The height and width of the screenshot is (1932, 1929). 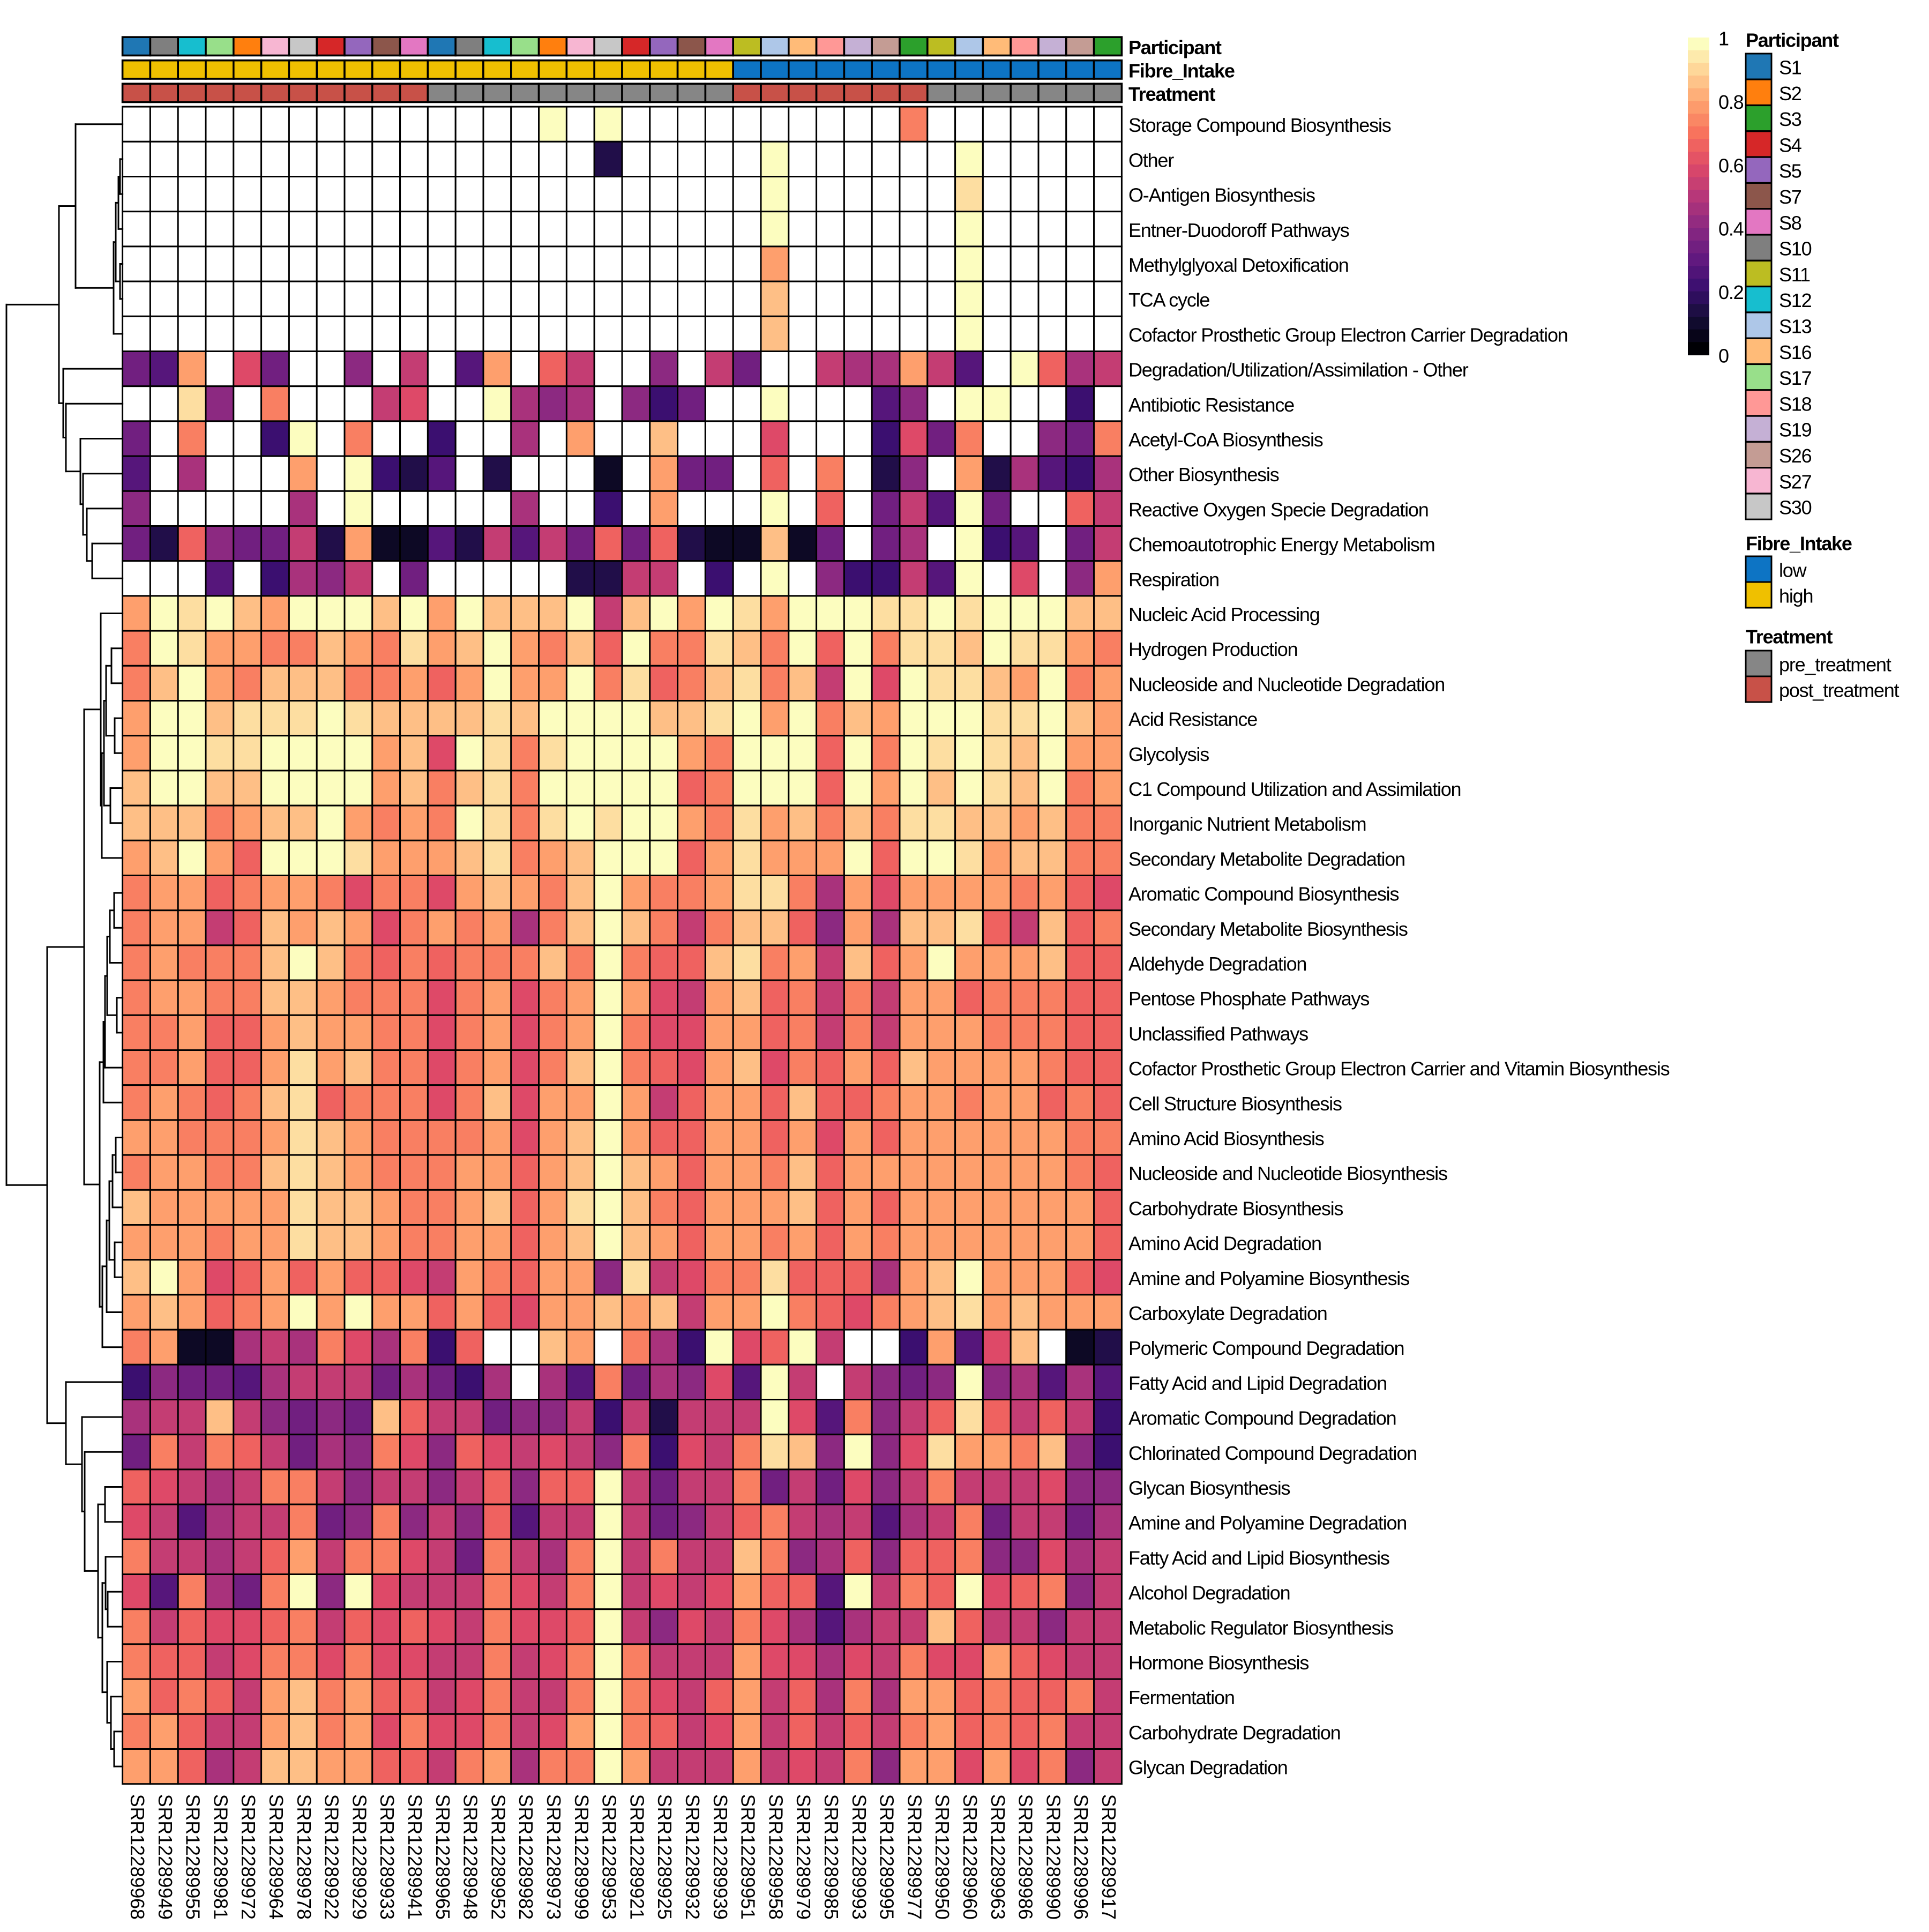 What do you see at coordinates (887, 1857) in the screenshot?
I see `svg-text: SRR12289995` at bounding box center [887, 1857].